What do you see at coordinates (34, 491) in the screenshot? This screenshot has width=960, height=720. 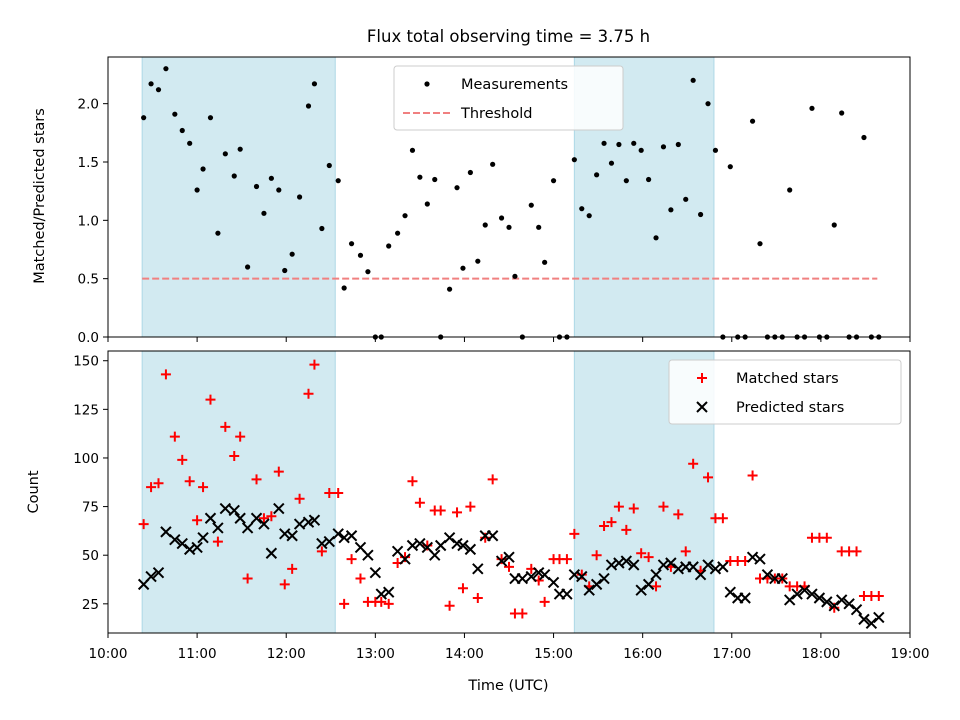 I see `bottom-y-axis-label: Count` at bounding box center [34, 491].